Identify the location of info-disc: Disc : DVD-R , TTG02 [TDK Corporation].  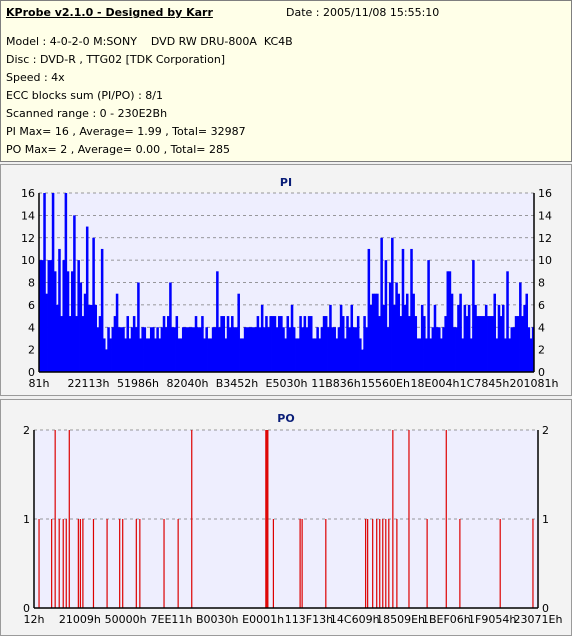
(116, 59).